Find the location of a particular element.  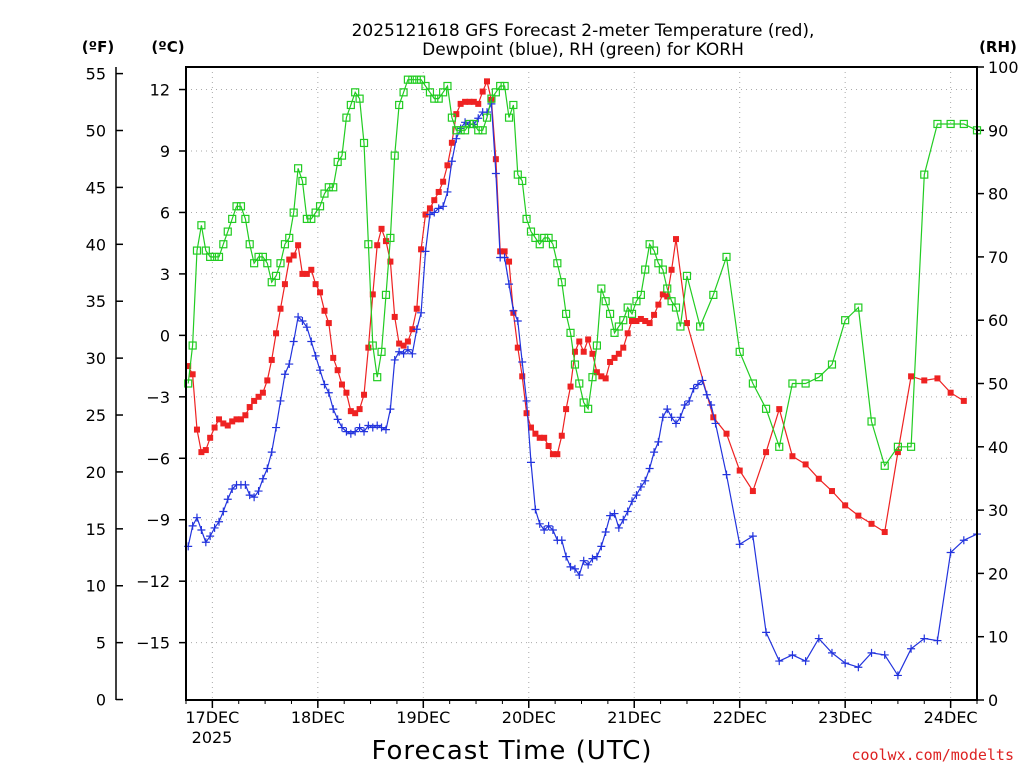

c-axis-tick-label: 6 is located at coordinates (165, 212).